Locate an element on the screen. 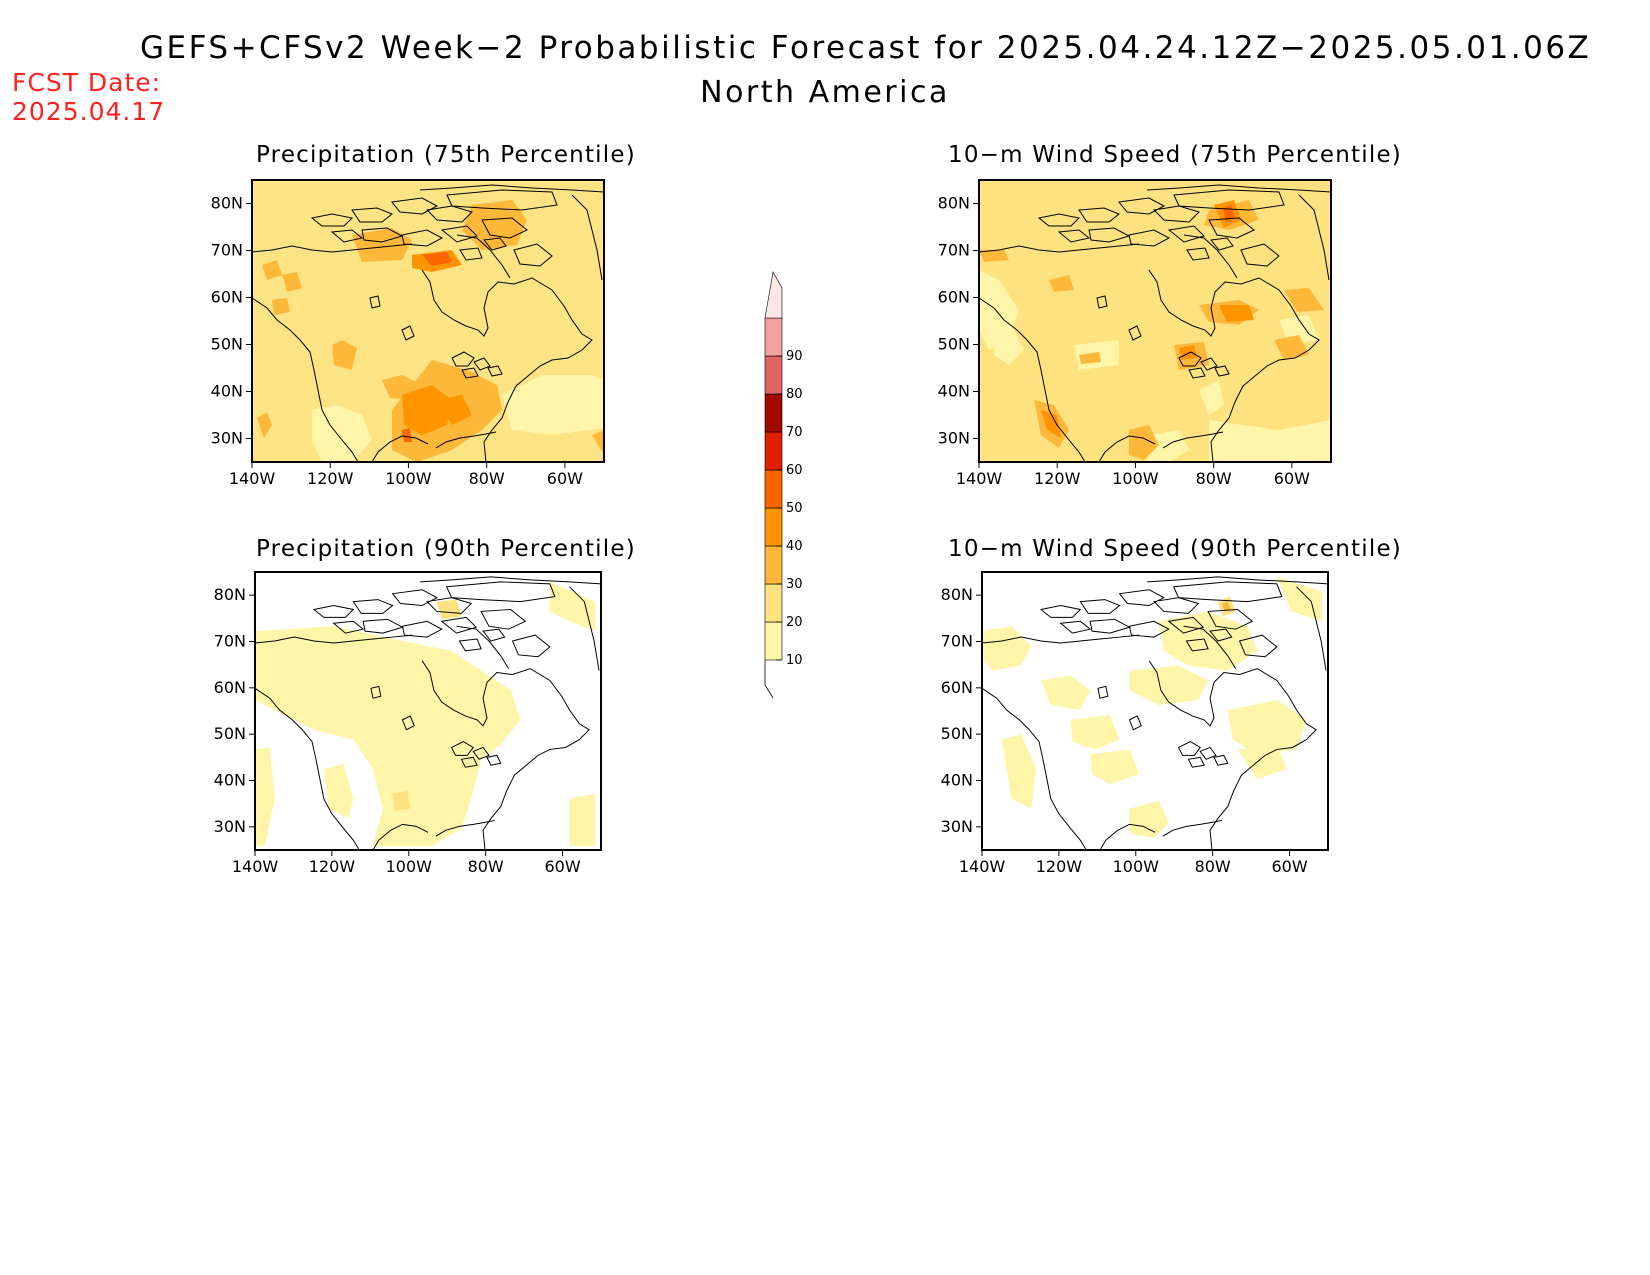  map-frame is located at coordinates (1155, 711).